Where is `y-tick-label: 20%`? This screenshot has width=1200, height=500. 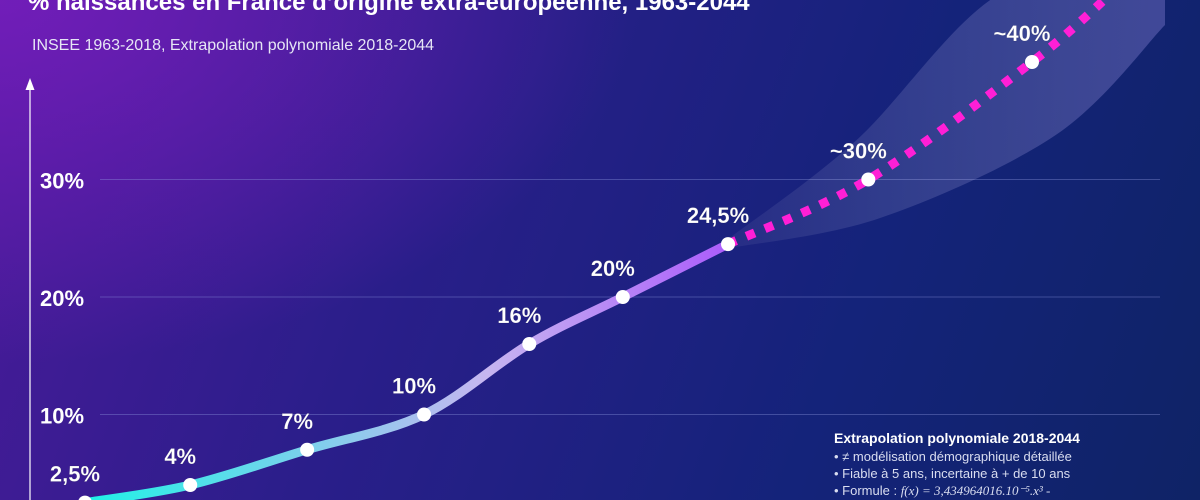 y-tick-label: 20% is located at coordinates (62, 298).